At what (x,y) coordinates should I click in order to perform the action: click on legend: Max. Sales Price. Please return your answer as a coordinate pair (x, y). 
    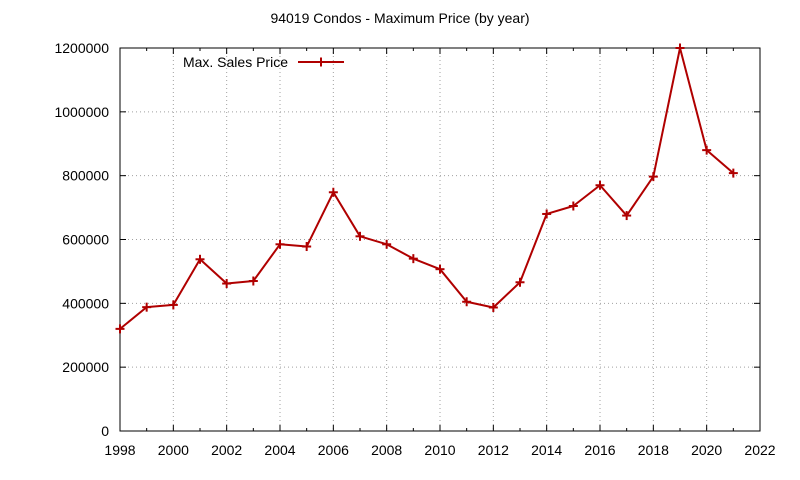
    Looking at the image, I should click on (263, 62).